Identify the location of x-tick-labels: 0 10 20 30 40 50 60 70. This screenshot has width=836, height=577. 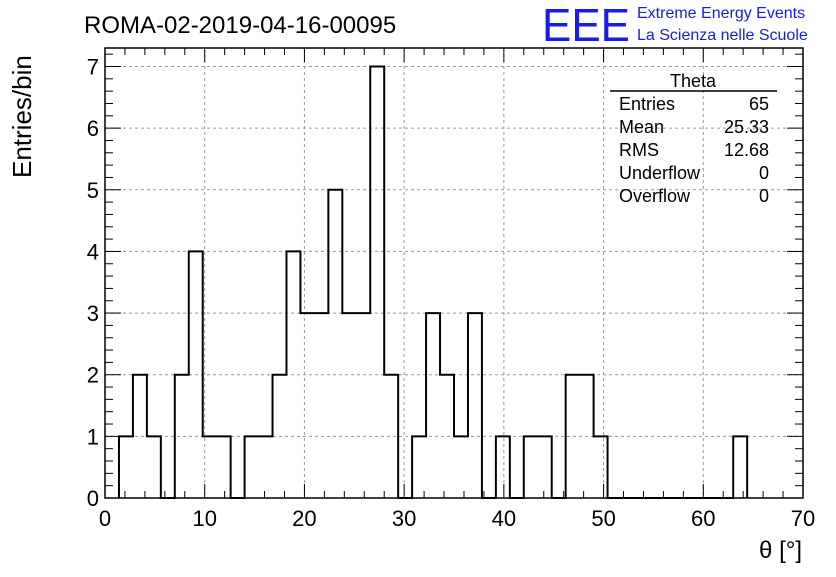
(457, 518).